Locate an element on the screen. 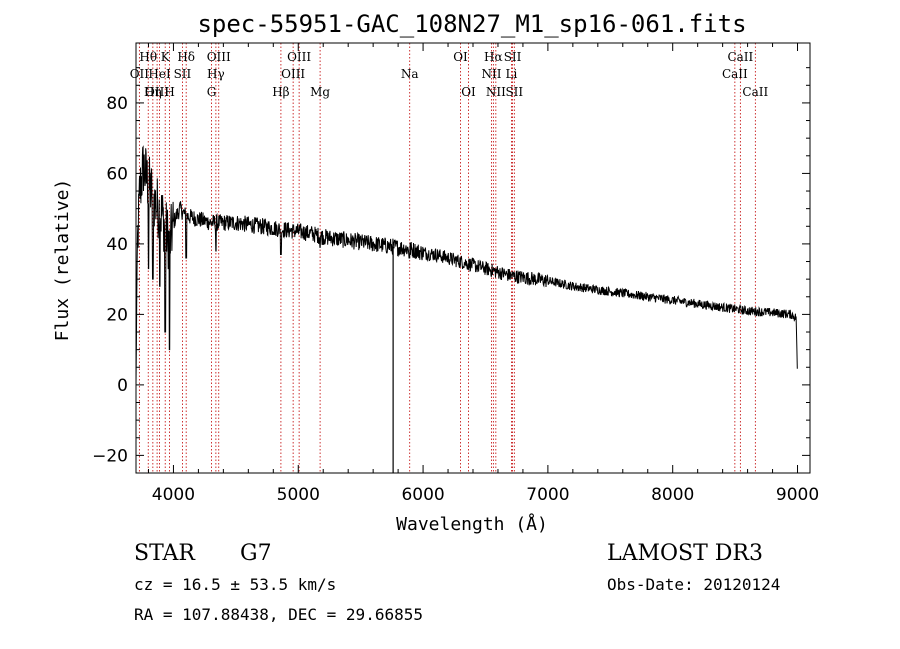 Image resolution: width=900 pixels, height=649 pixels. line-label: Hθ is located at coordinates (148, 57).